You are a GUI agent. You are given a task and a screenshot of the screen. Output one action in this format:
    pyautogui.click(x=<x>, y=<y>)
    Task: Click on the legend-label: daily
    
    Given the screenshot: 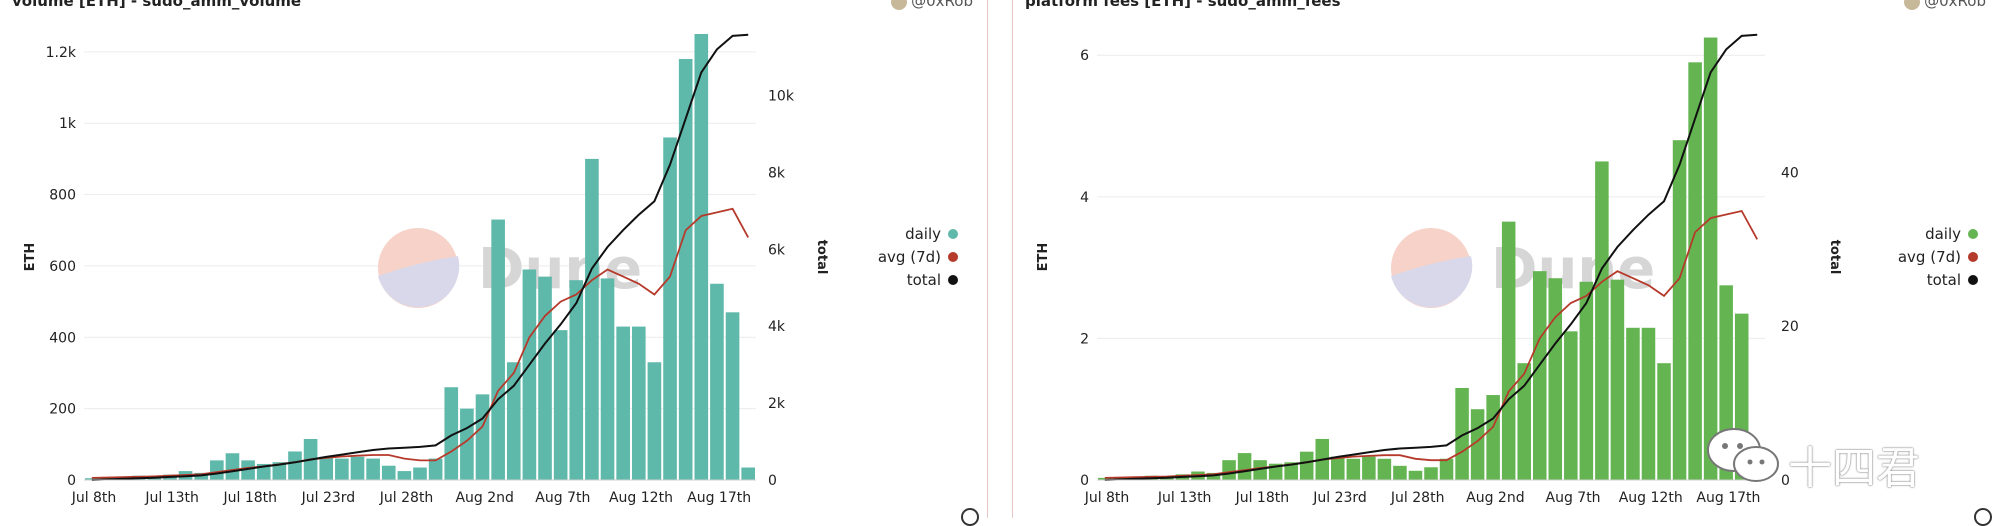 What is the action you would take?
    pyautogui.click(x=1943, y=234)
    